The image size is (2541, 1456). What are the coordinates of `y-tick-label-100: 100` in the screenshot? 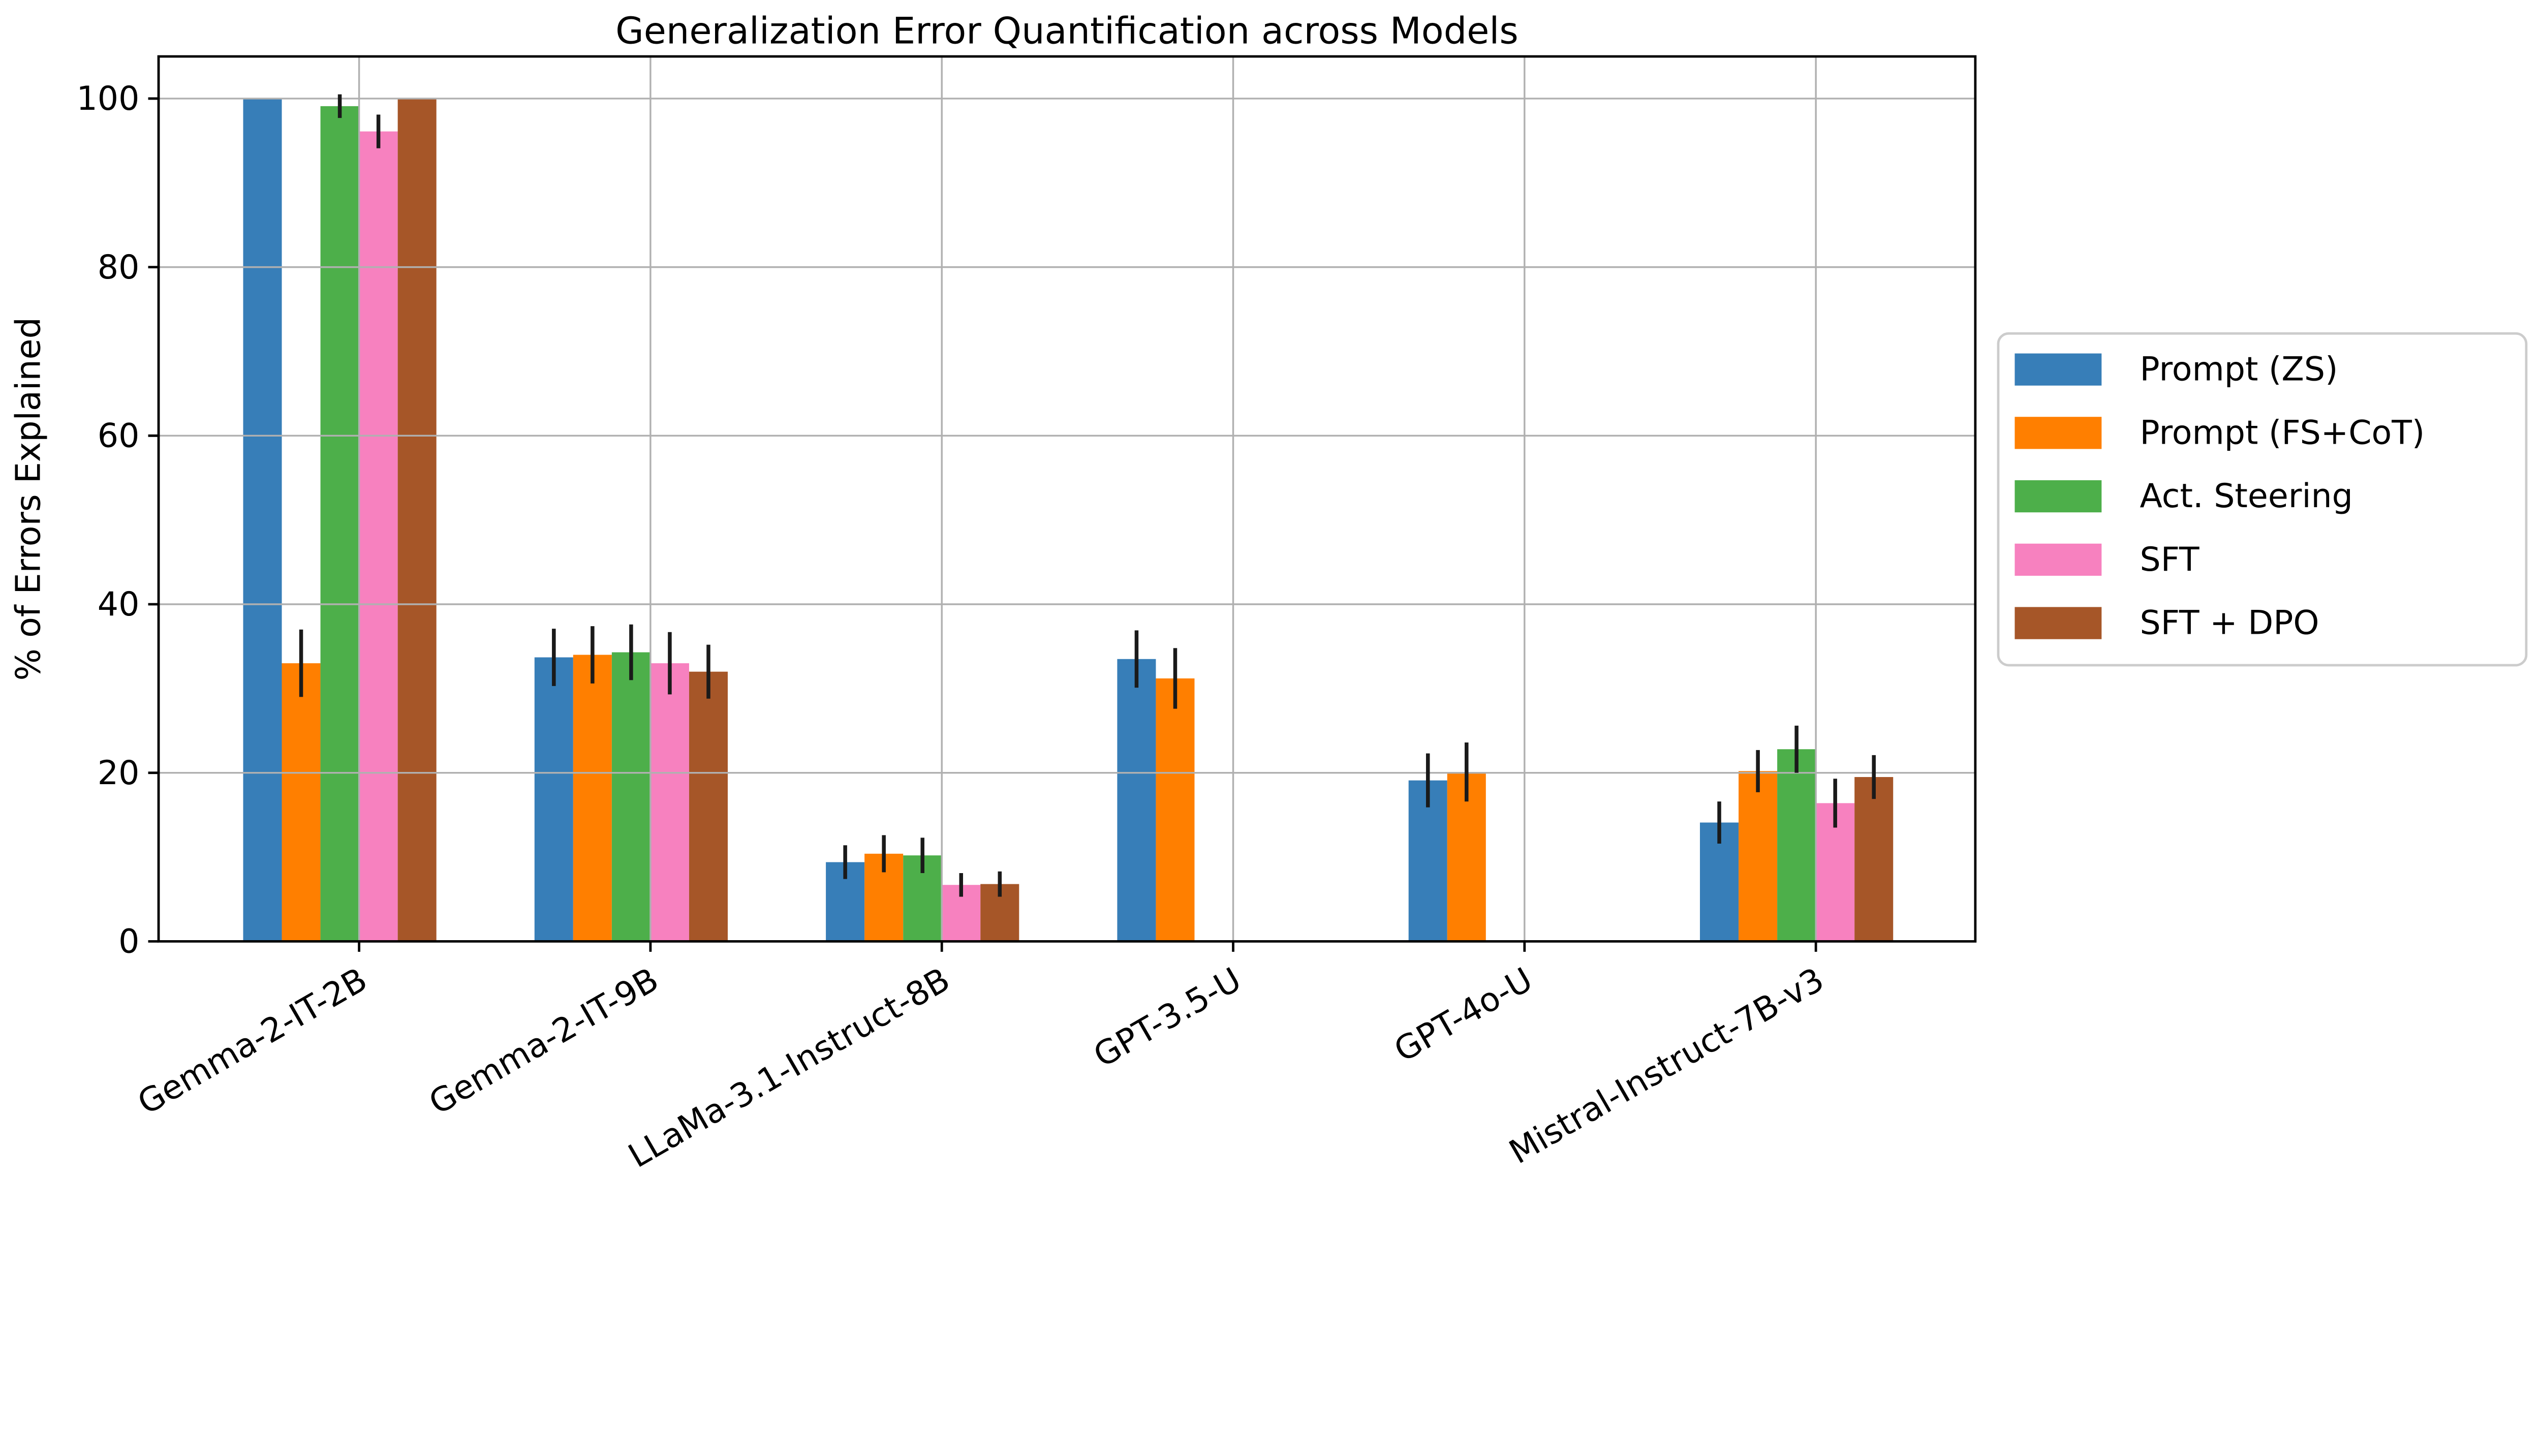 It's located at (108, 99).